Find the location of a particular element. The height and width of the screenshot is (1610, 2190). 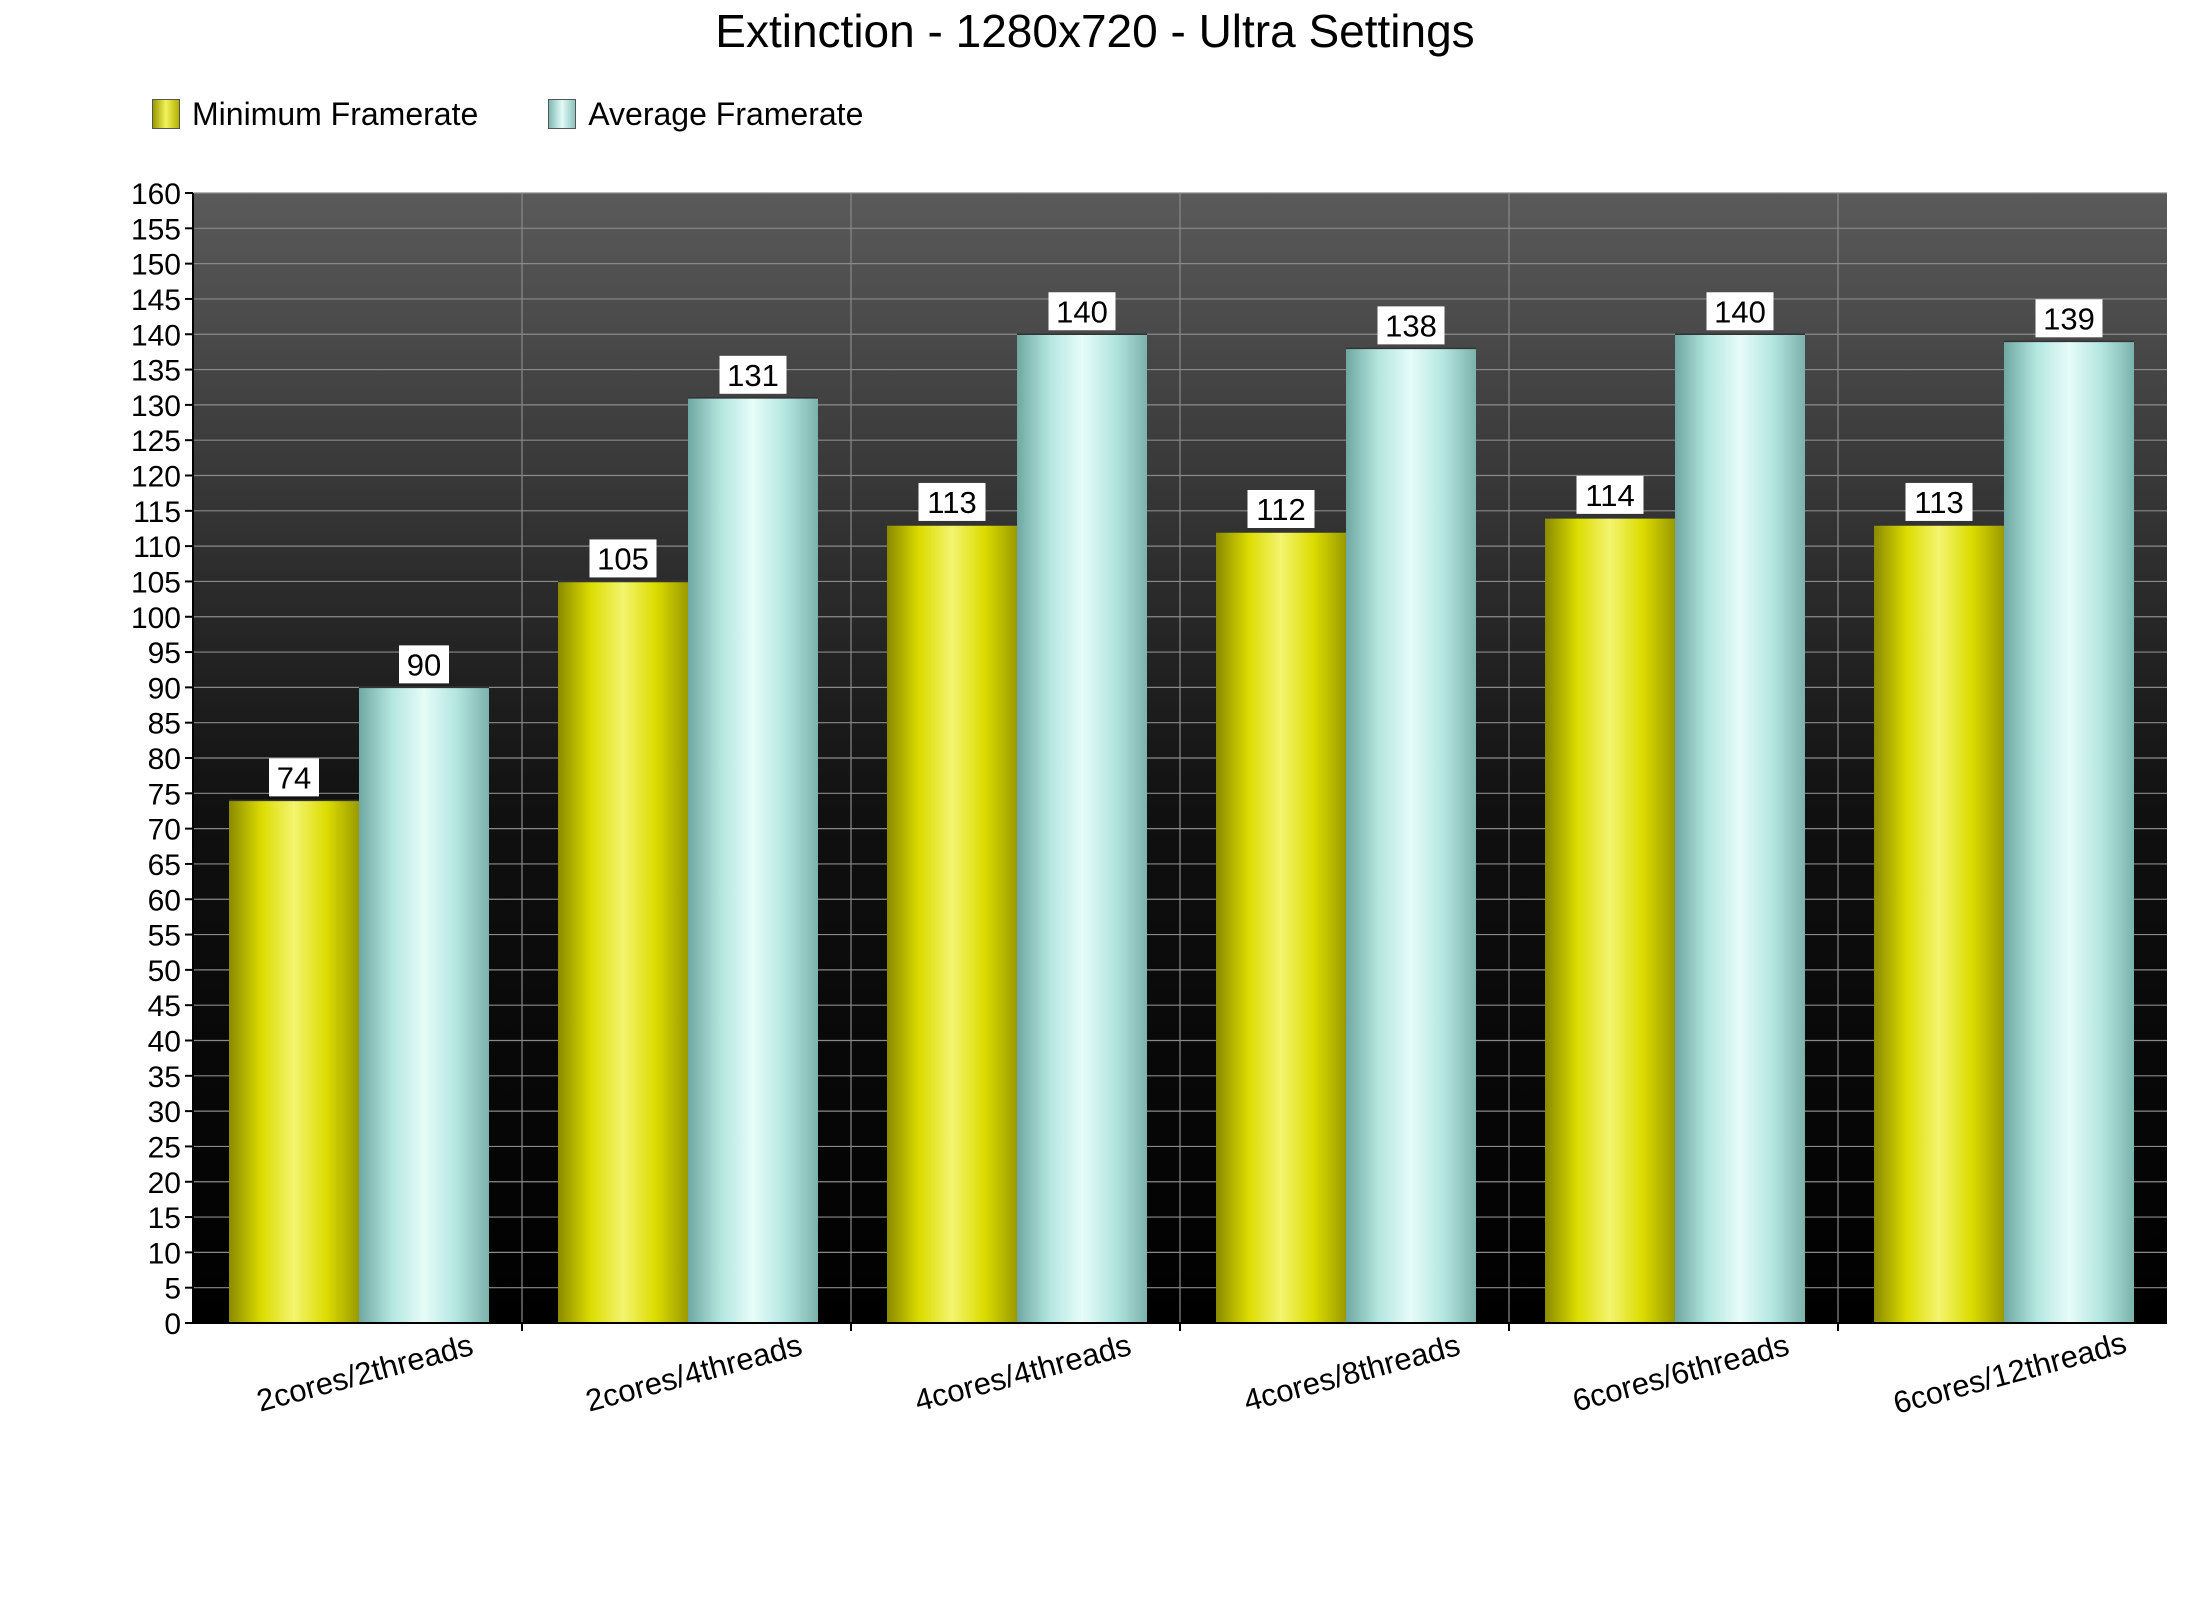

y-tick-label: 25 is located at coordinates (164, 1147).